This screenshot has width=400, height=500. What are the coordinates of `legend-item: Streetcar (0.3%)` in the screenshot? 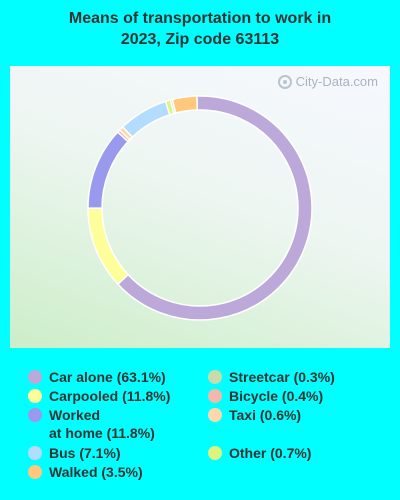 It's located at (271, 377).